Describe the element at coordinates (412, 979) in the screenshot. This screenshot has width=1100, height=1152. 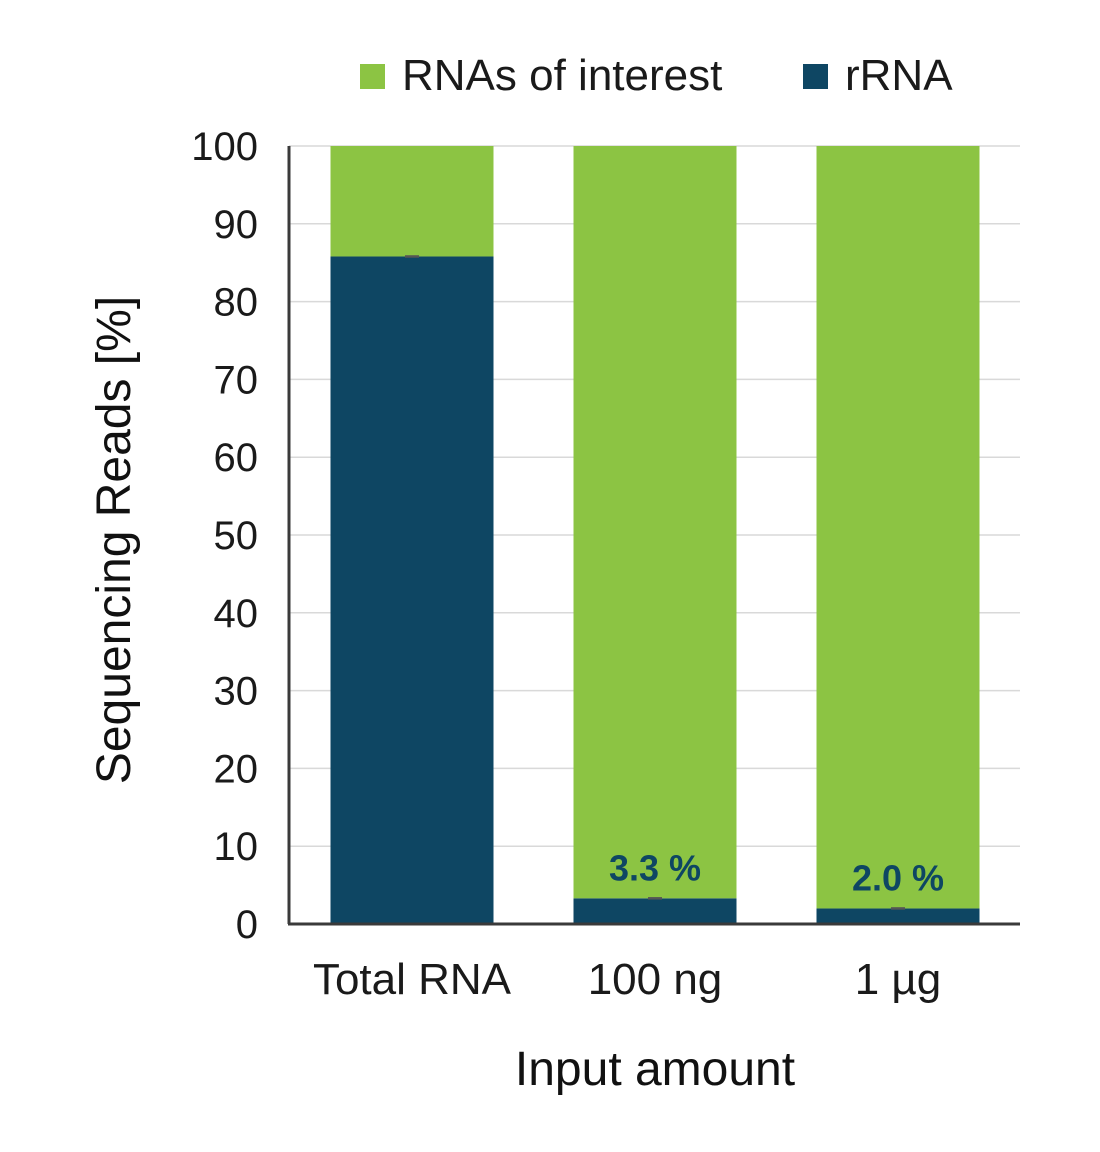
I see `x-tick-label-total-rna: Total RNA` at that location.